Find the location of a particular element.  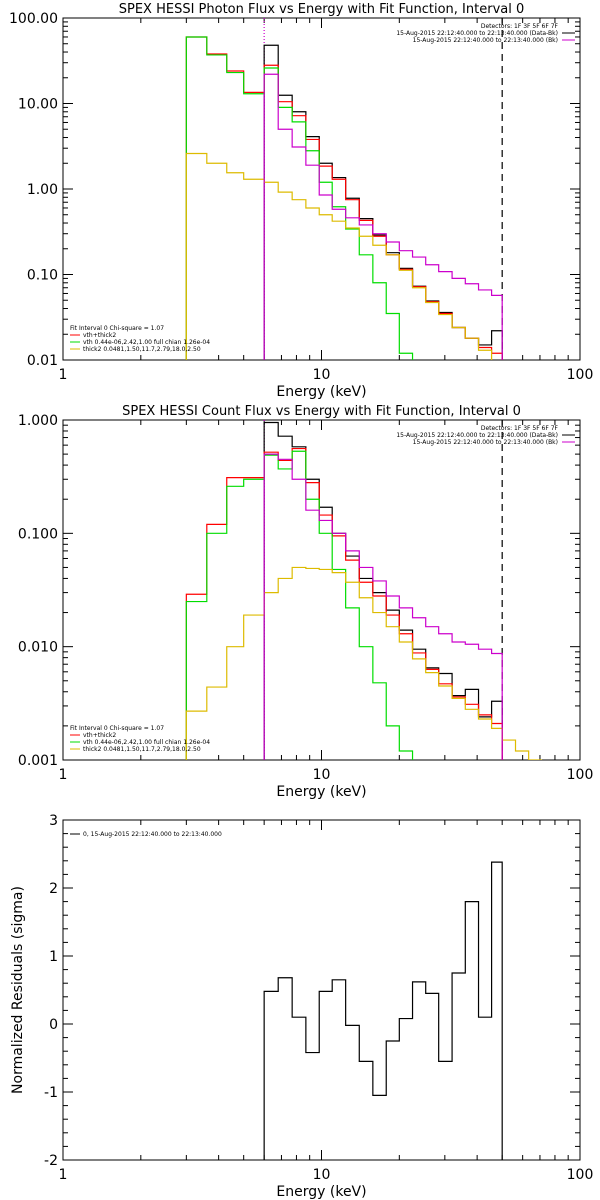

y-tick-label: 1.000 is located at coordinates (38, 421).